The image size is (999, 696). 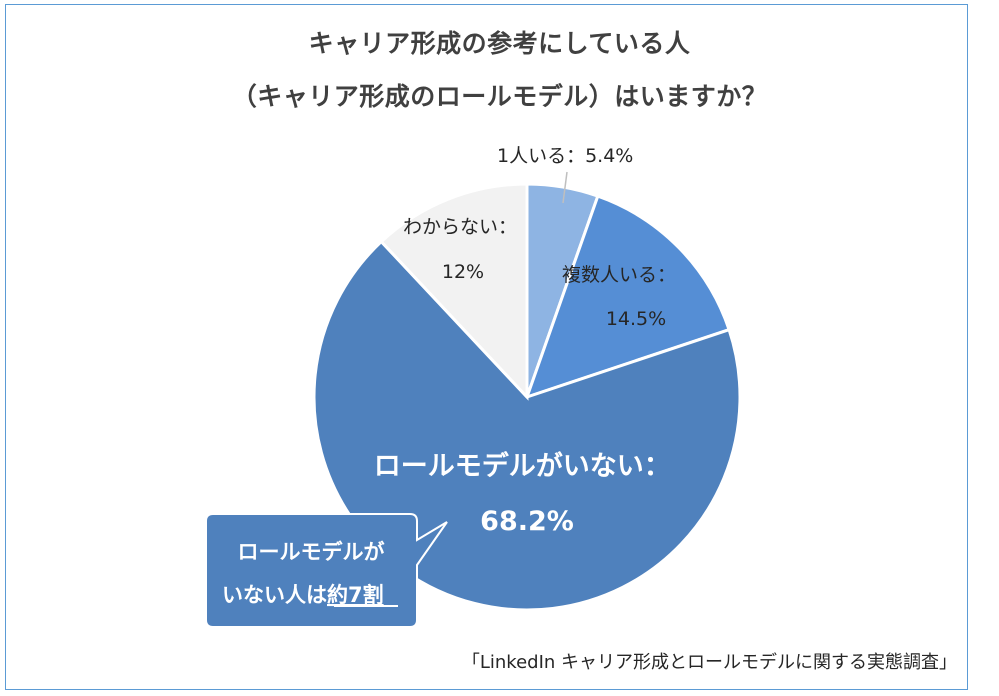 I want to click on slice-several, so click(x=627, y=297).